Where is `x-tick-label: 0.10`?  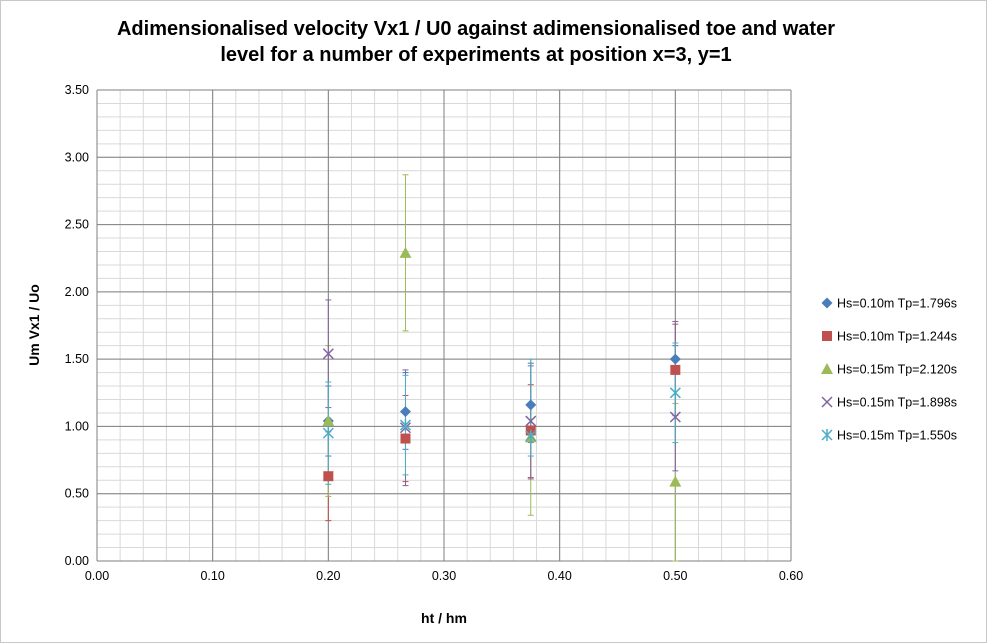
x-tick-label: 0.10 is located at coordinates (212, 576).